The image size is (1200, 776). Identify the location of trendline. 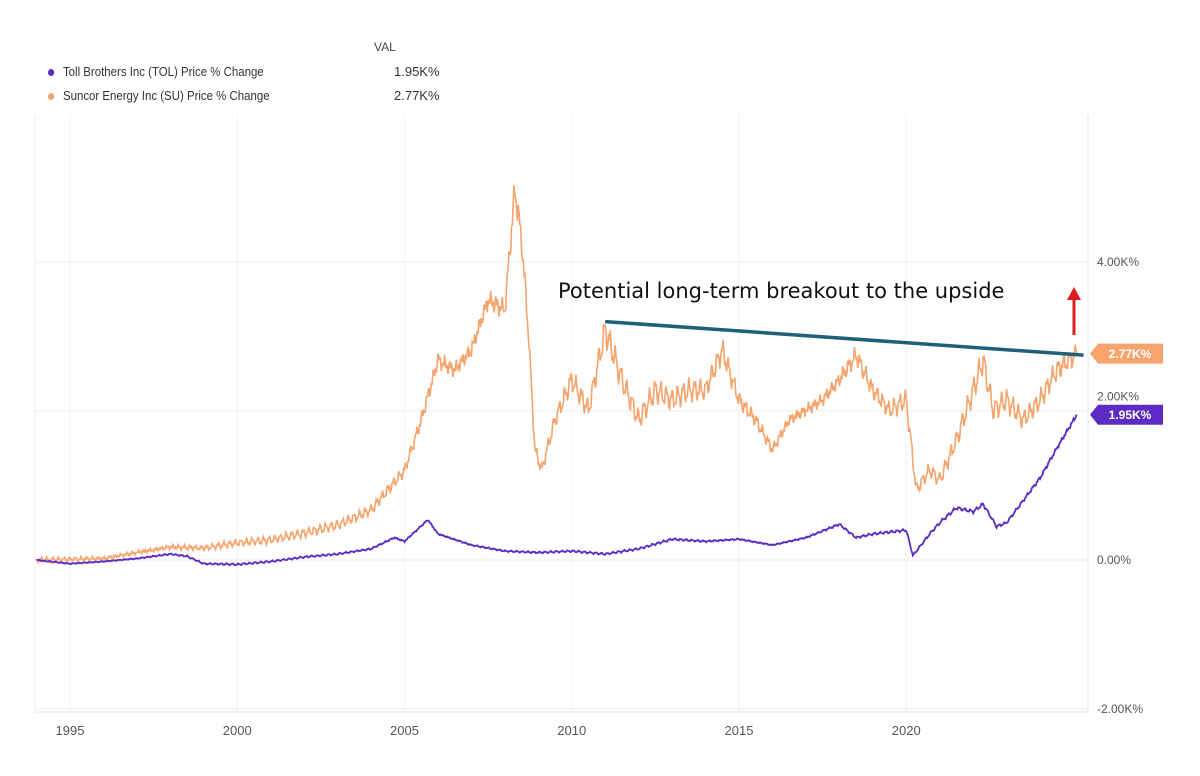
(844, 338).